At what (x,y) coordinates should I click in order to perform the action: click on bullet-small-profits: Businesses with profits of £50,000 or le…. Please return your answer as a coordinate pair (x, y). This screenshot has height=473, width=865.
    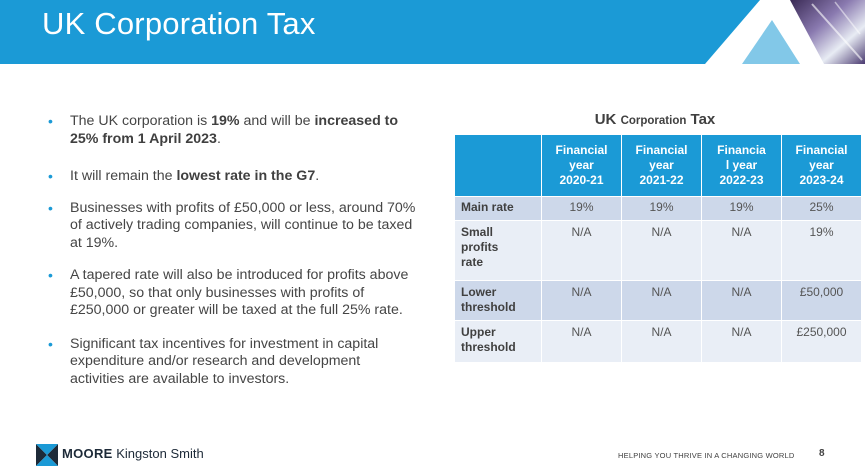
    Looking at the image, I should click on (233, 226).